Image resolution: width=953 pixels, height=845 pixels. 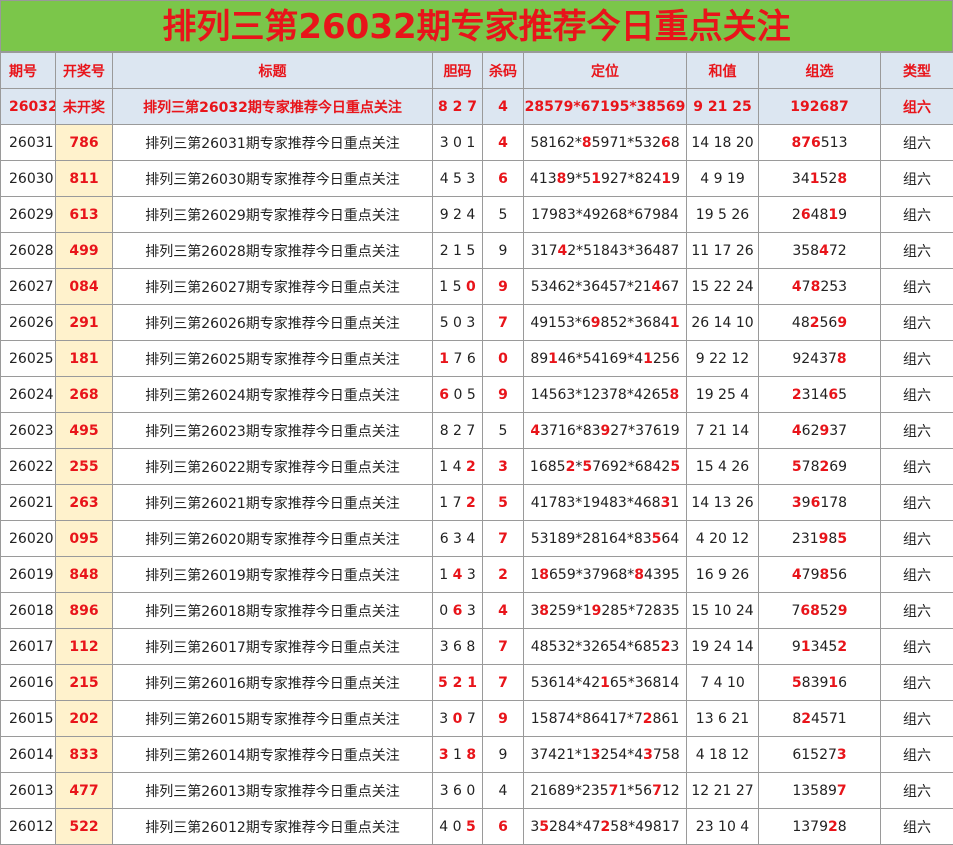 I want to click on issue-cell: 26025, so click(x=28, y=358).